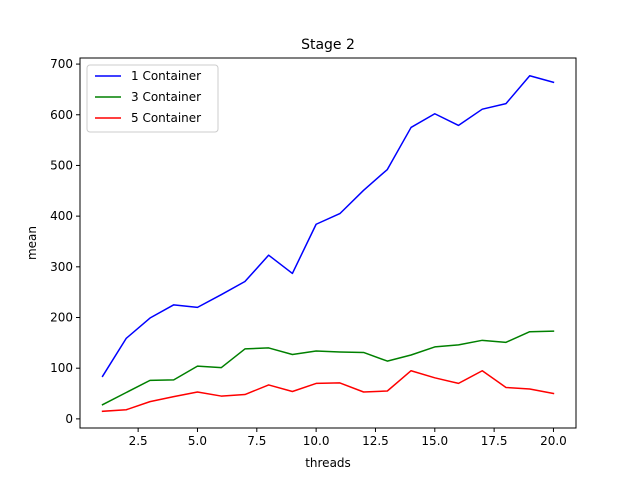 The image size is (640, 480). I want to click on y-tick-label: 200, so click(61, 318).